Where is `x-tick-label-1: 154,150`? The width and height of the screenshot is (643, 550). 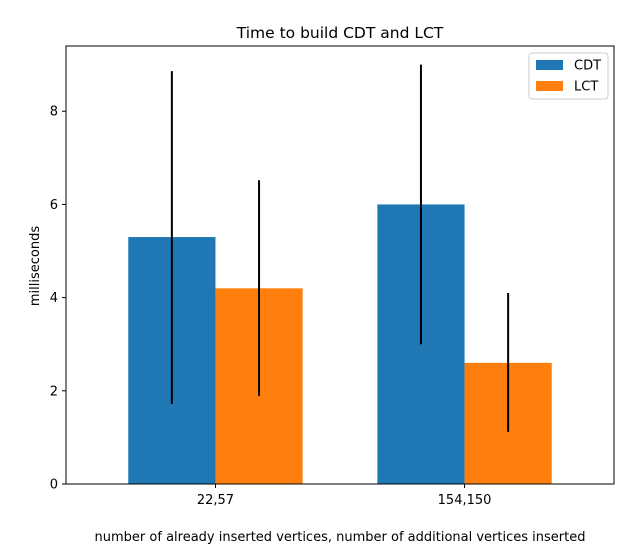
x-tick-label-1: 154,150 is located at coordinates (465, 500).